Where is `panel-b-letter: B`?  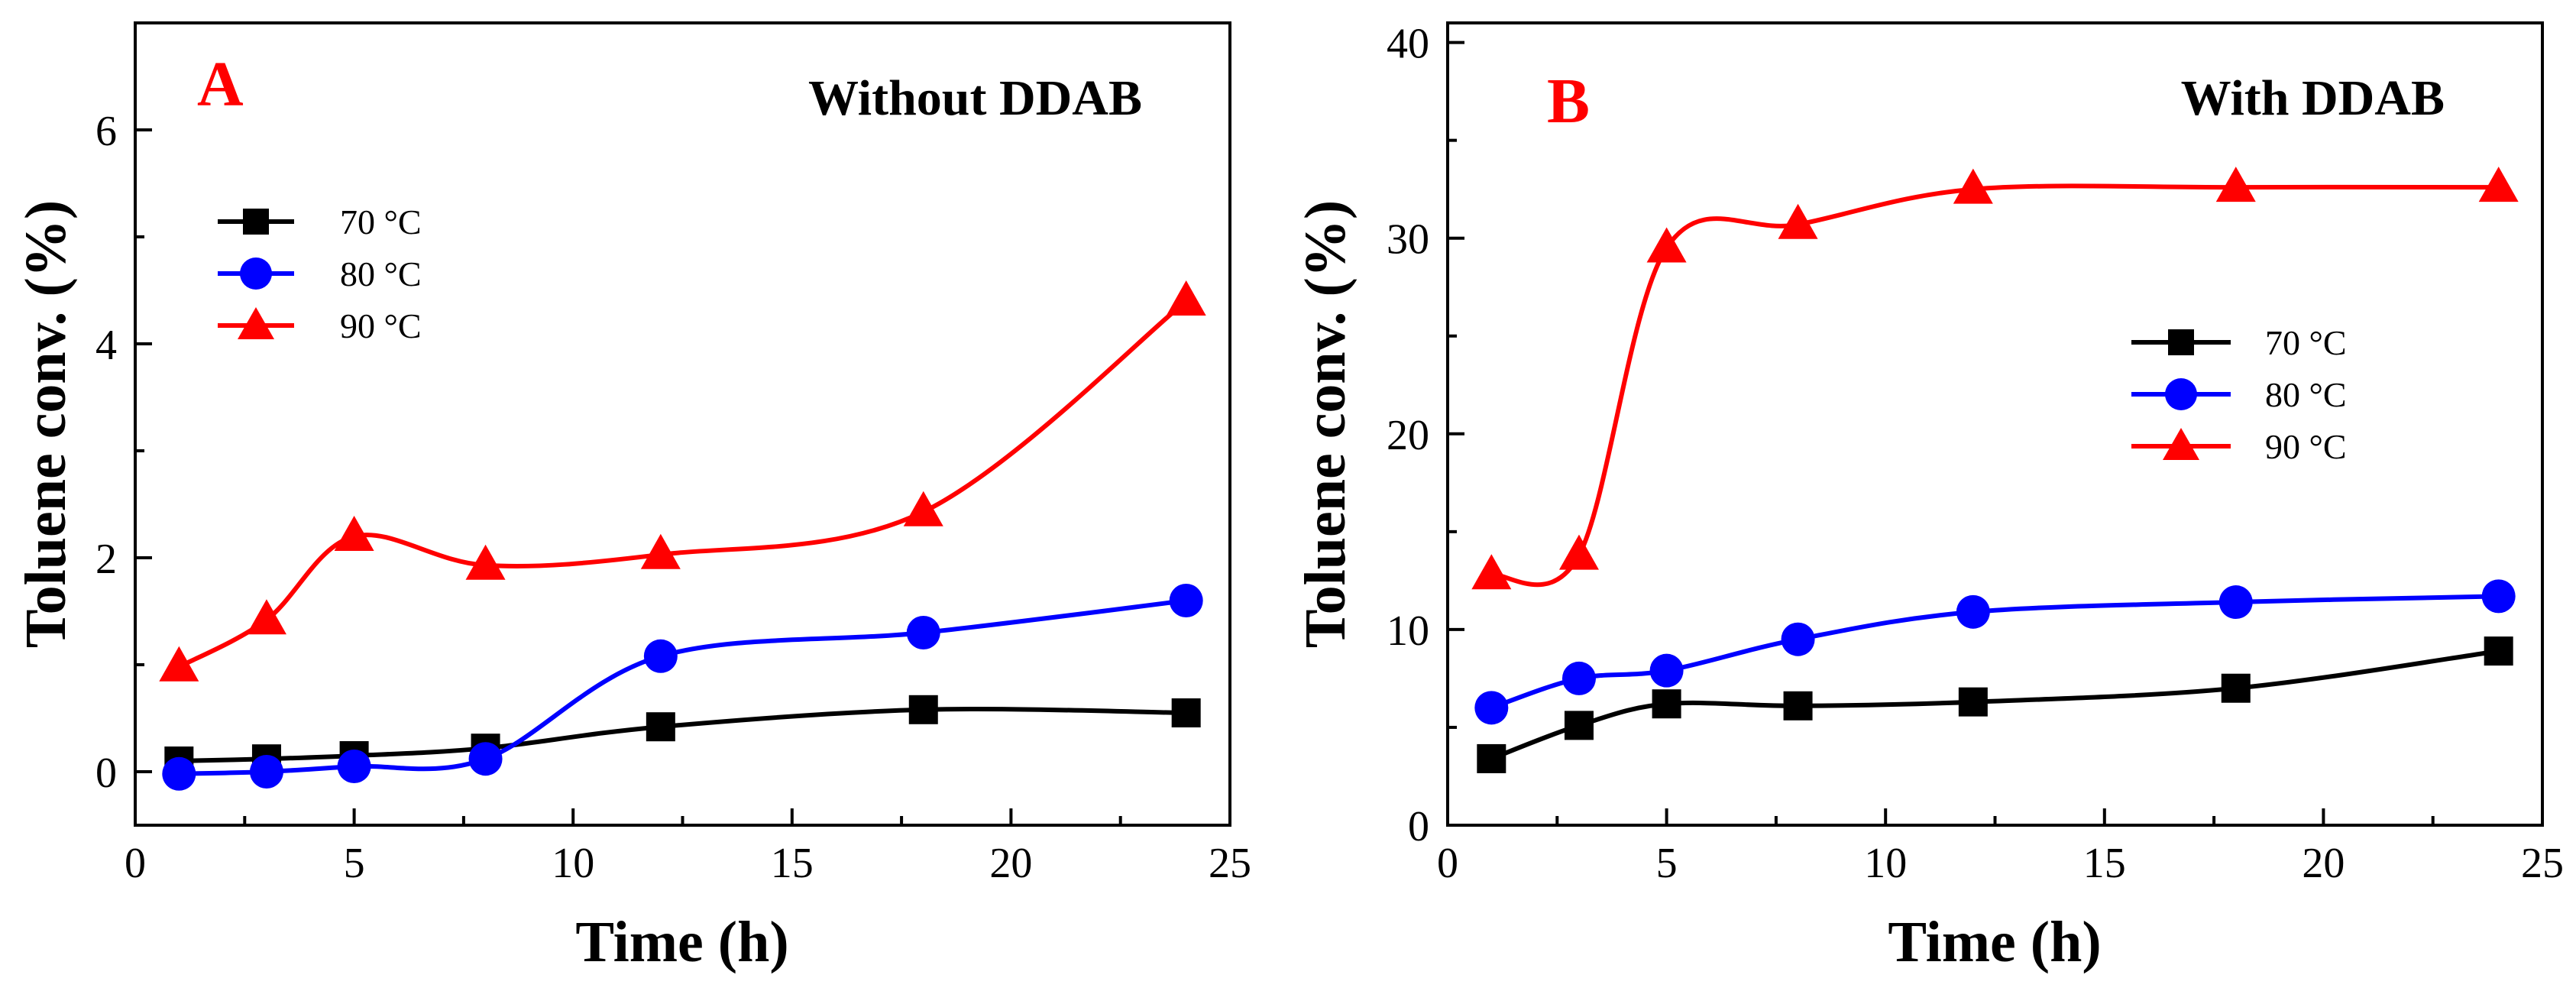 panel-b-letter: B is located at coordinates (1568, 101).